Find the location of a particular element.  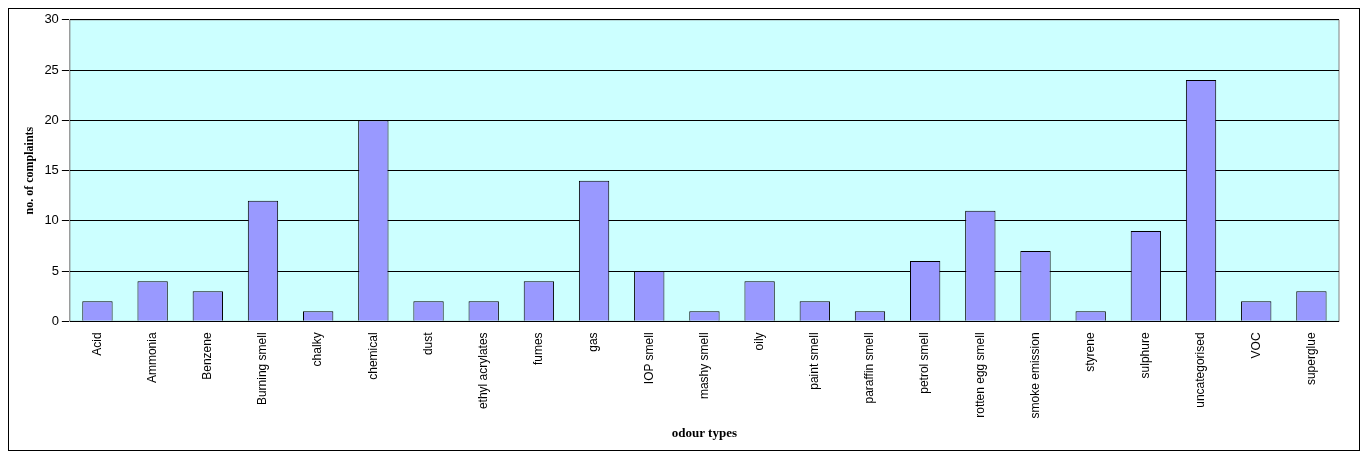

x-tick-label: paraffin smell is located at coordinates (869, 368).